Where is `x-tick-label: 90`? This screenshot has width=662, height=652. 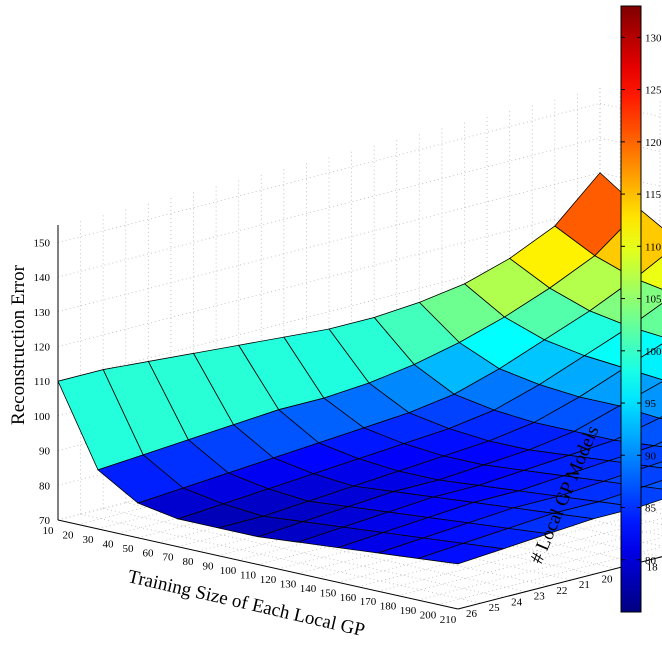 x-tick-label: 90 is located at coordinates (209, 567).